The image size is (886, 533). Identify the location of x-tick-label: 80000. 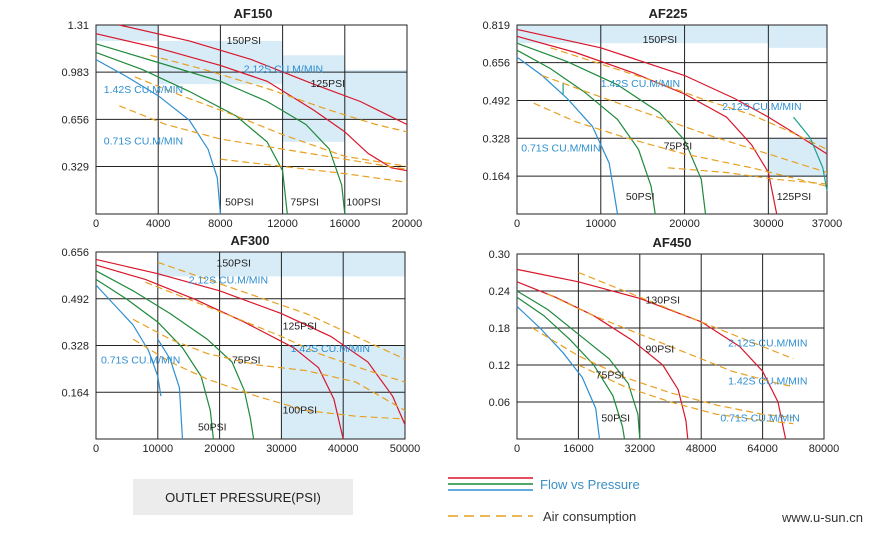
(824, 449).